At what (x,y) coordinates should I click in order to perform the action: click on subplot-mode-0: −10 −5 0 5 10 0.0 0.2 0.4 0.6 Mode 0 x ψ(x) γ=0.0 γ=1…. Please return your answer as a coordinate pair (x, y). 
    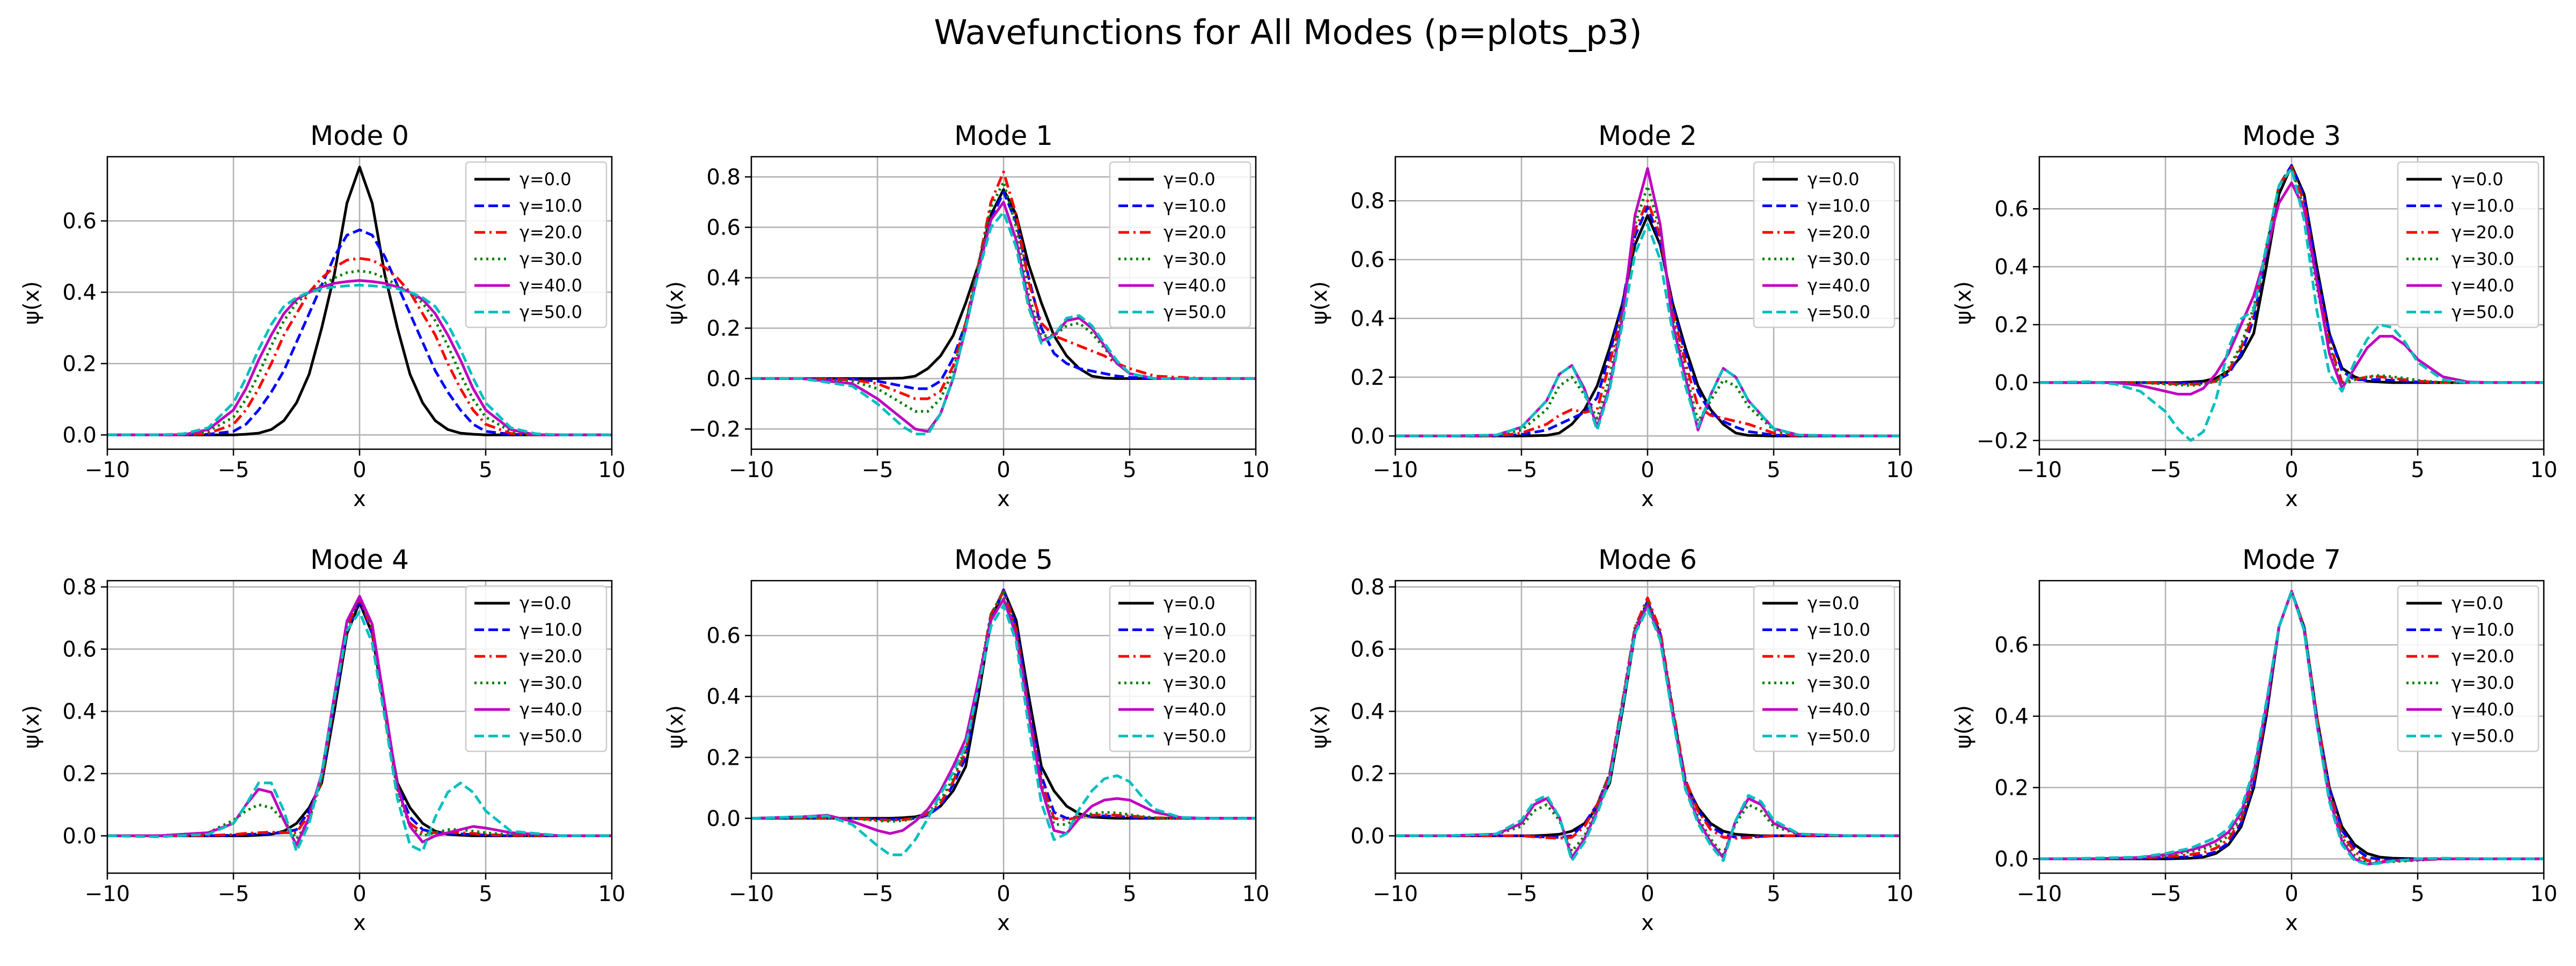
    Looking at the image, I should click on (322, 315).